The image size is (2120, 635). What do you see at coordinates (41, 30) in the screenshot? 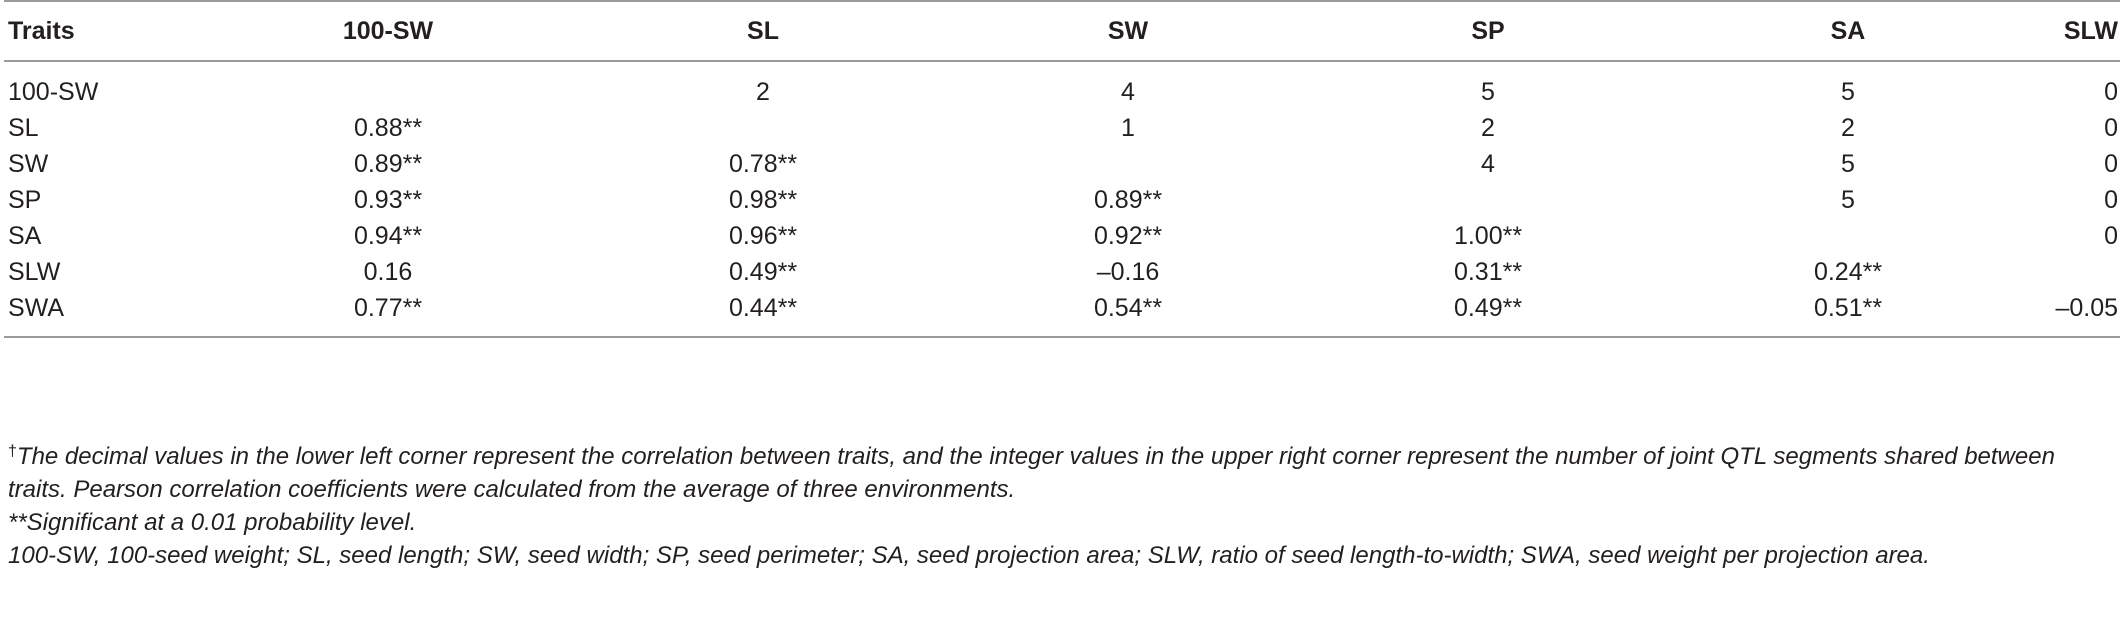
I see `header-cell-traits: Traits` at bounding box center [41, 30].